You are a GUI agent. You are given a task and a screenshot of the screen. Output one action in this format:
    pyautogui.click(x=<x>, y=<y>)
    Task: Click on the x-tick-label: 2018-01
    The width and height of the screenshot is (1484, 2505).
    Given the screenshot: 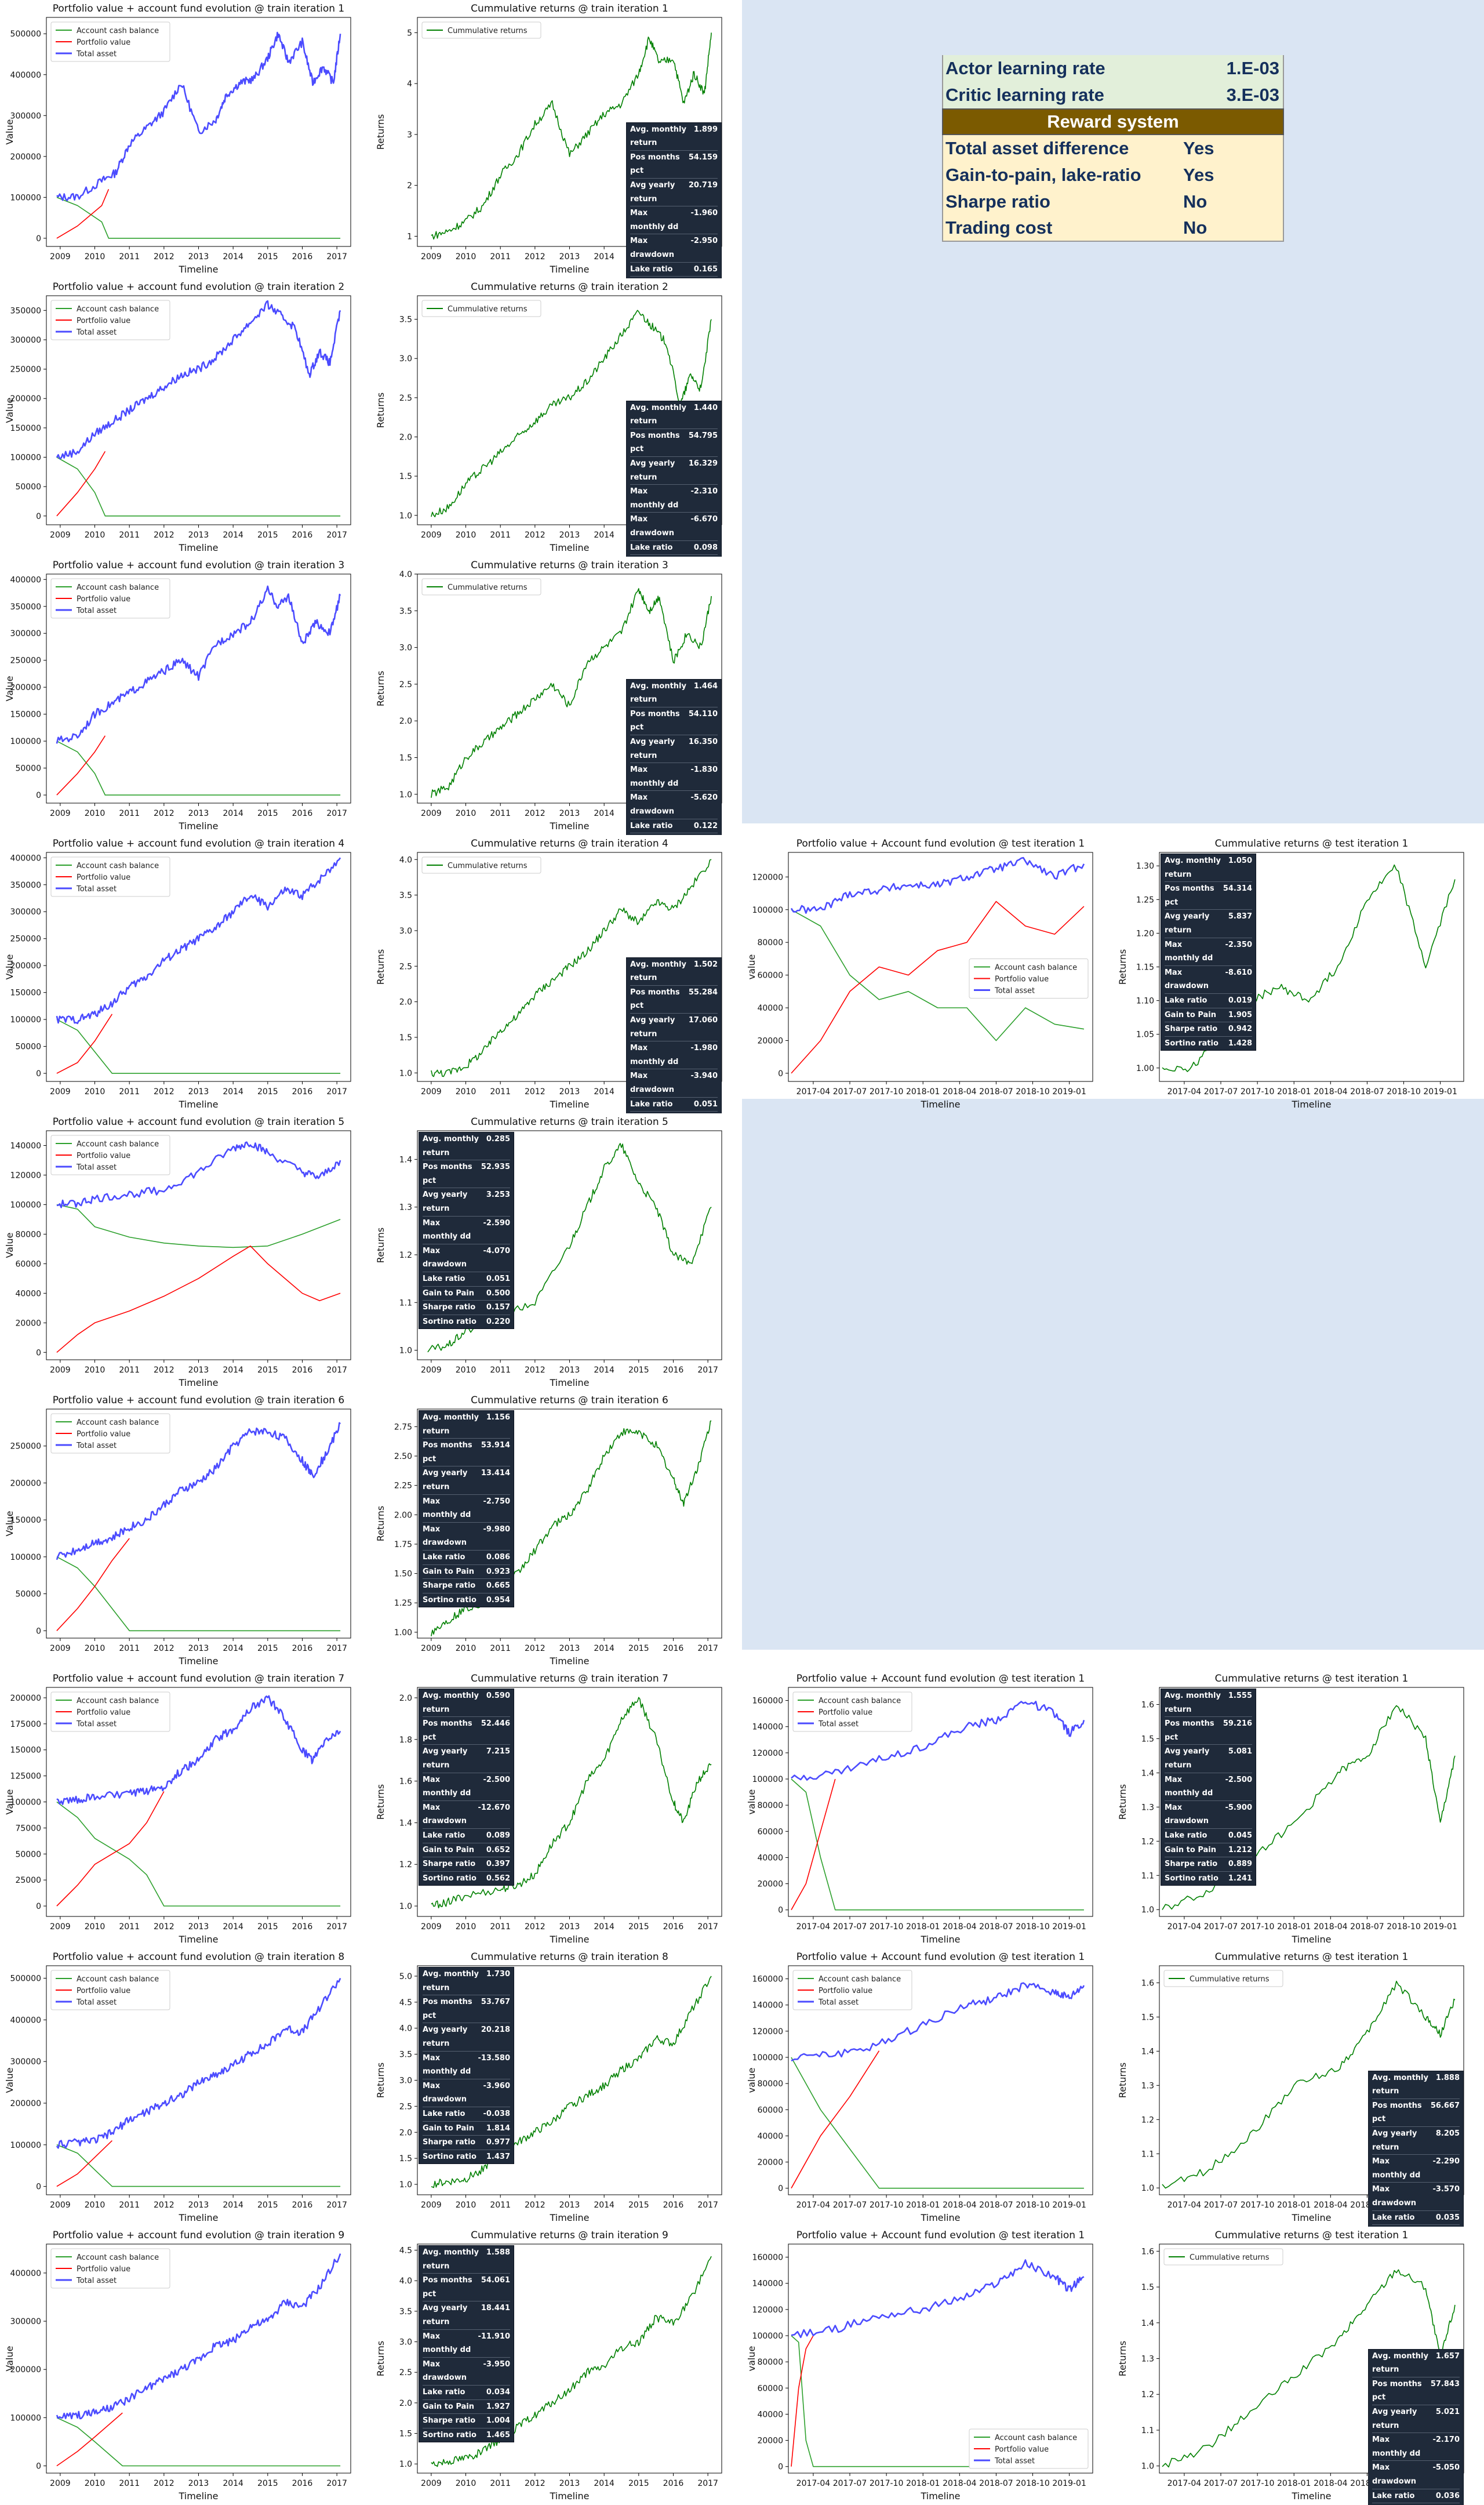 What is the action you would take?
    pyautogui.click(x=1294, y=2484)
    